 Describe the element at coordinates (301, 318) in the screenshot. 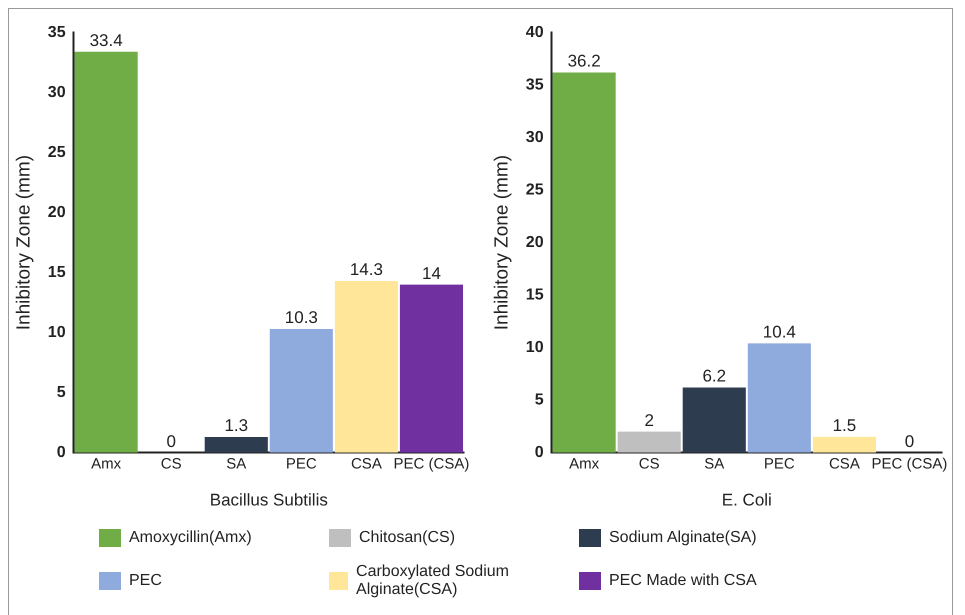

I see `data-label: 10.3` at that location.